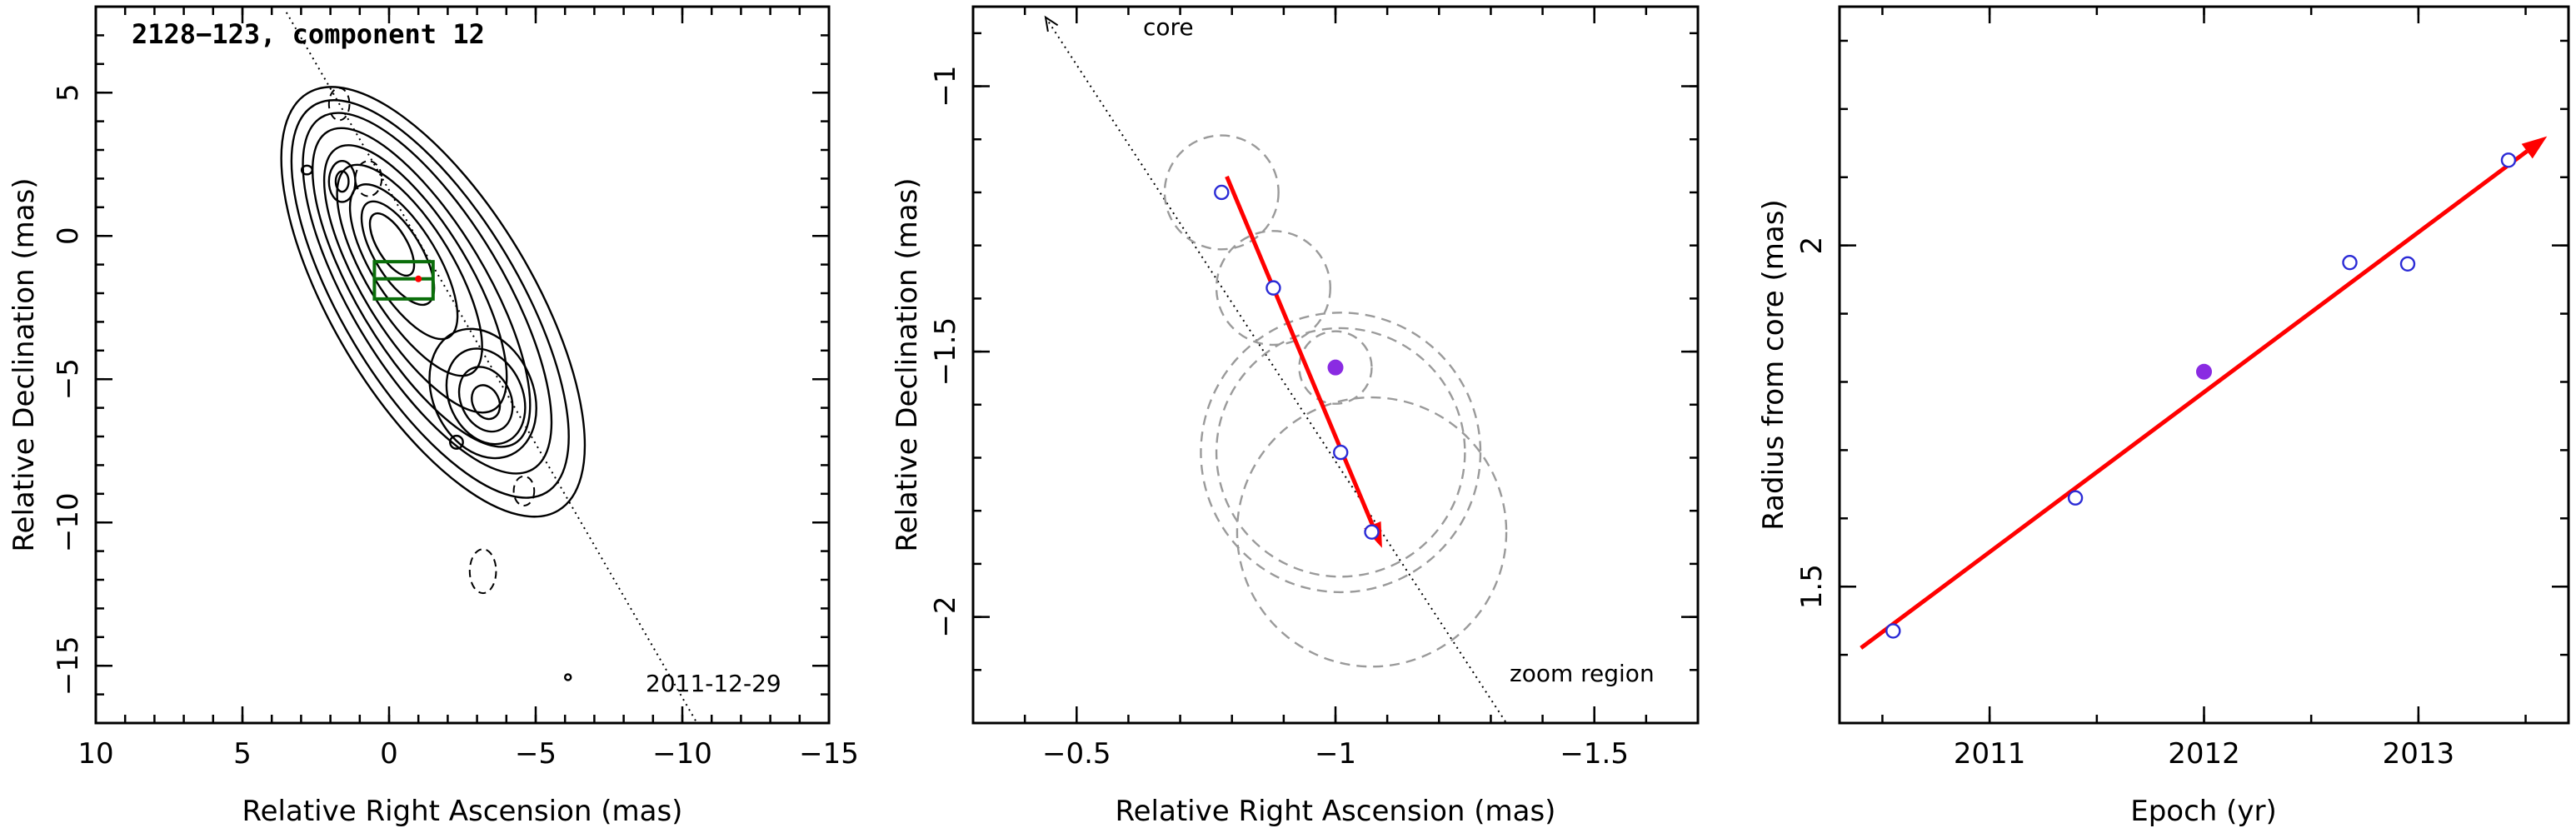  What do you see at coordinates (536, 754) in the screenshot?
I see `x-tick-label: −5` at bounding box center [536, 754].